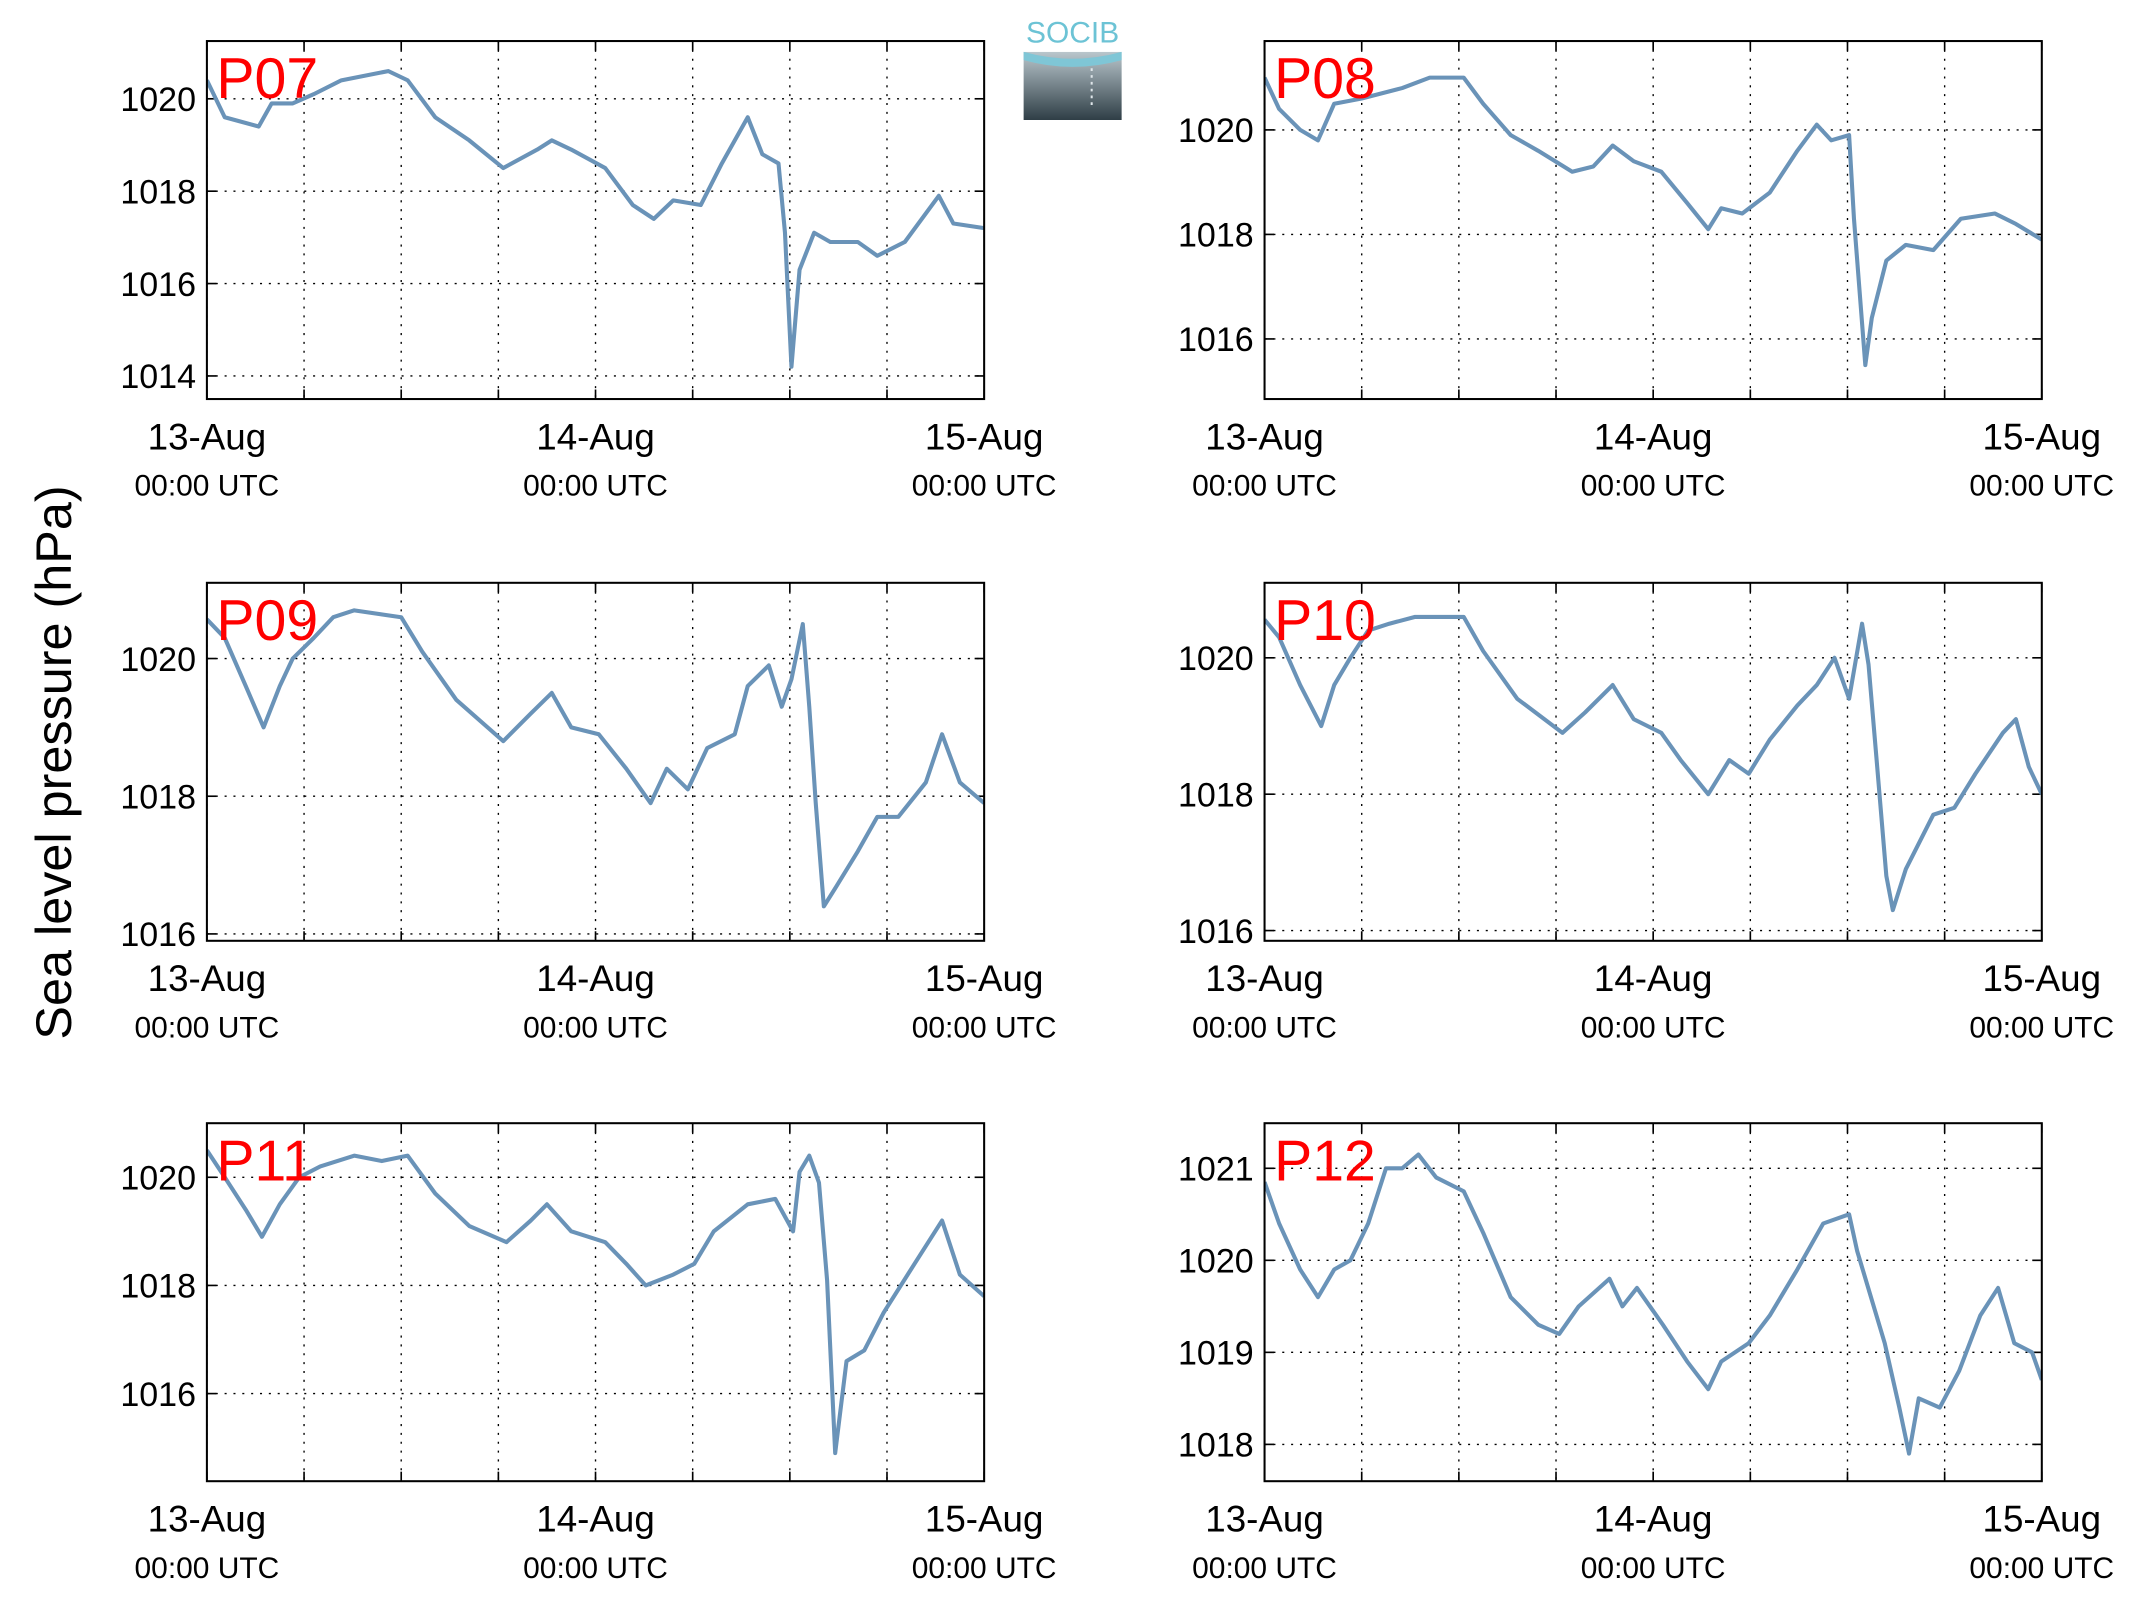 The image size is (2133, 1608). What do you see at coordinates (53, 762) in the screenshot?
I see `y-axis-label: Sea level pressure (hPa)` at bounding box center [53, 762].